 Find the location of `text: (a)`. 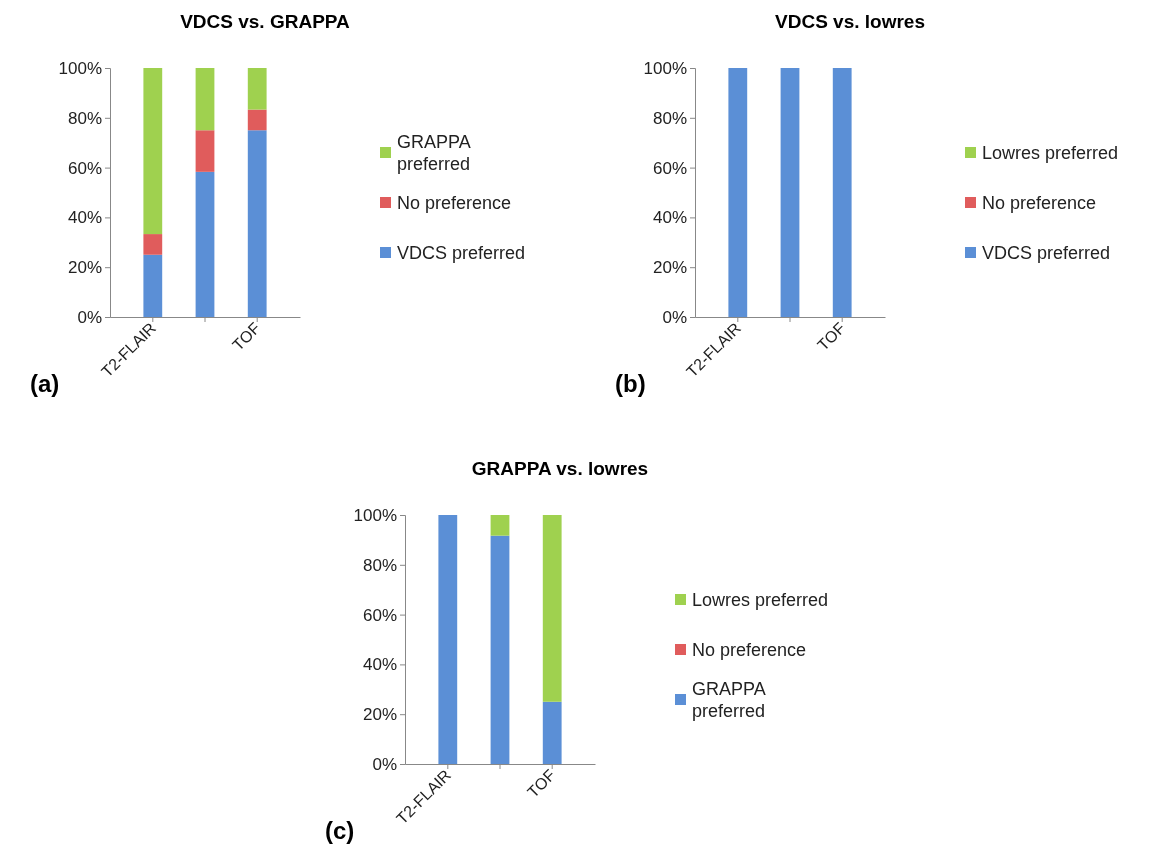

text: (a) is located at coordinates (45, 383).